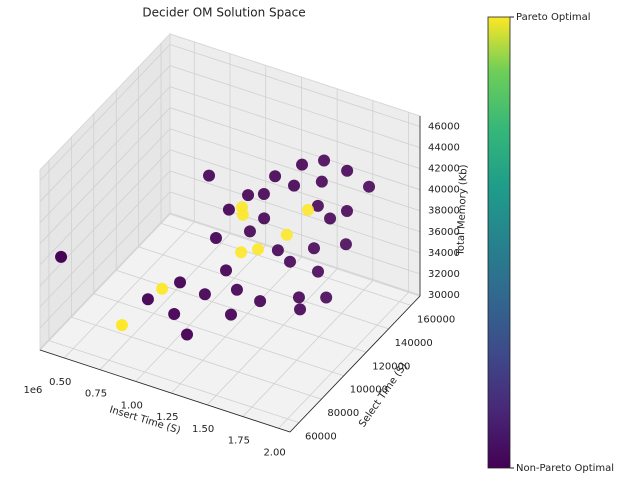 Image resolution: width=621 pixels, height=482 pixels. Describe the element at coordinates (499, 242) in the screenshot. I see `colorbar` at that location.